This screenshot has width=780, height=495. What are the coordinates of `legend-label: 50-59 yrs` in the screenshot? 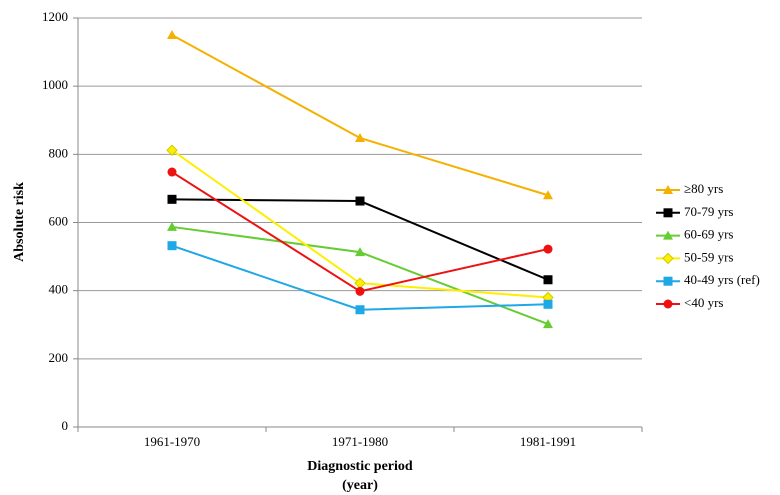 It's located at (708, 256).